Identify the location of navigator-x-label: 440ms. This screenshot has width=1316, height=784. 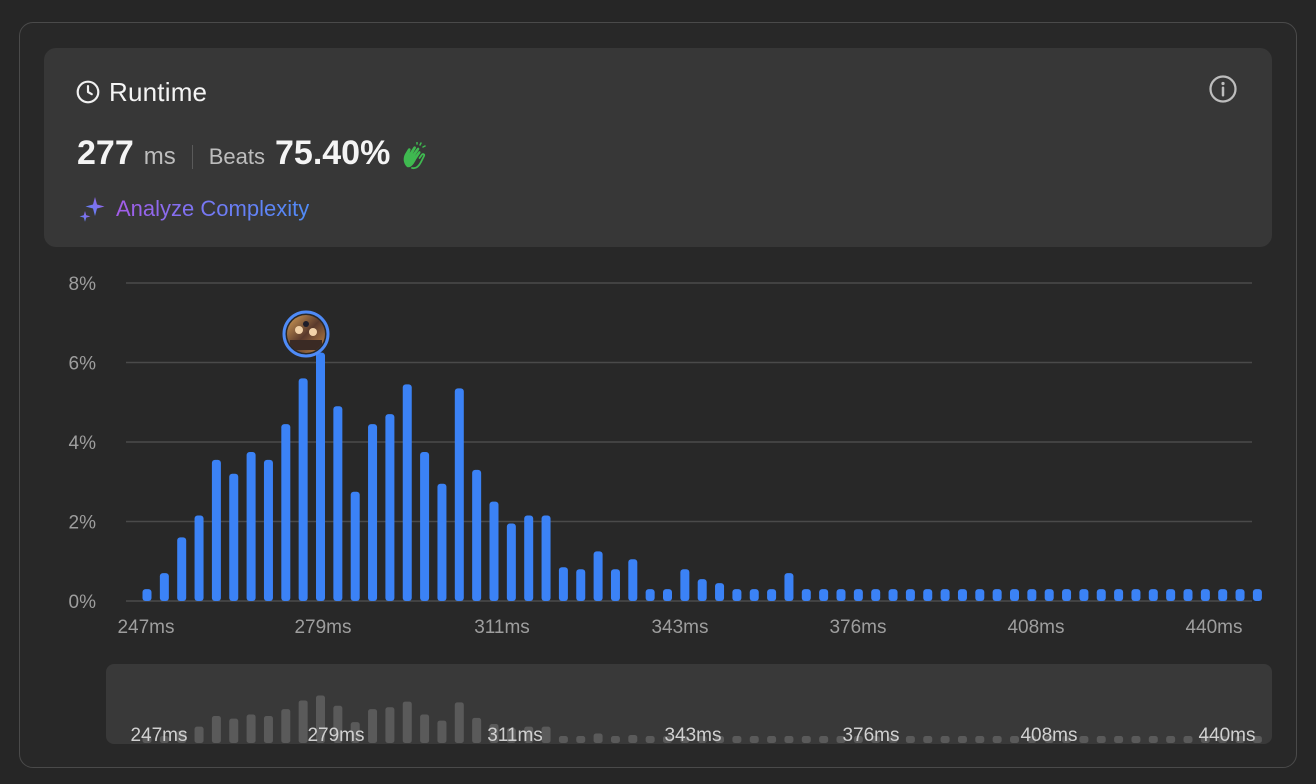
(1226, 735).